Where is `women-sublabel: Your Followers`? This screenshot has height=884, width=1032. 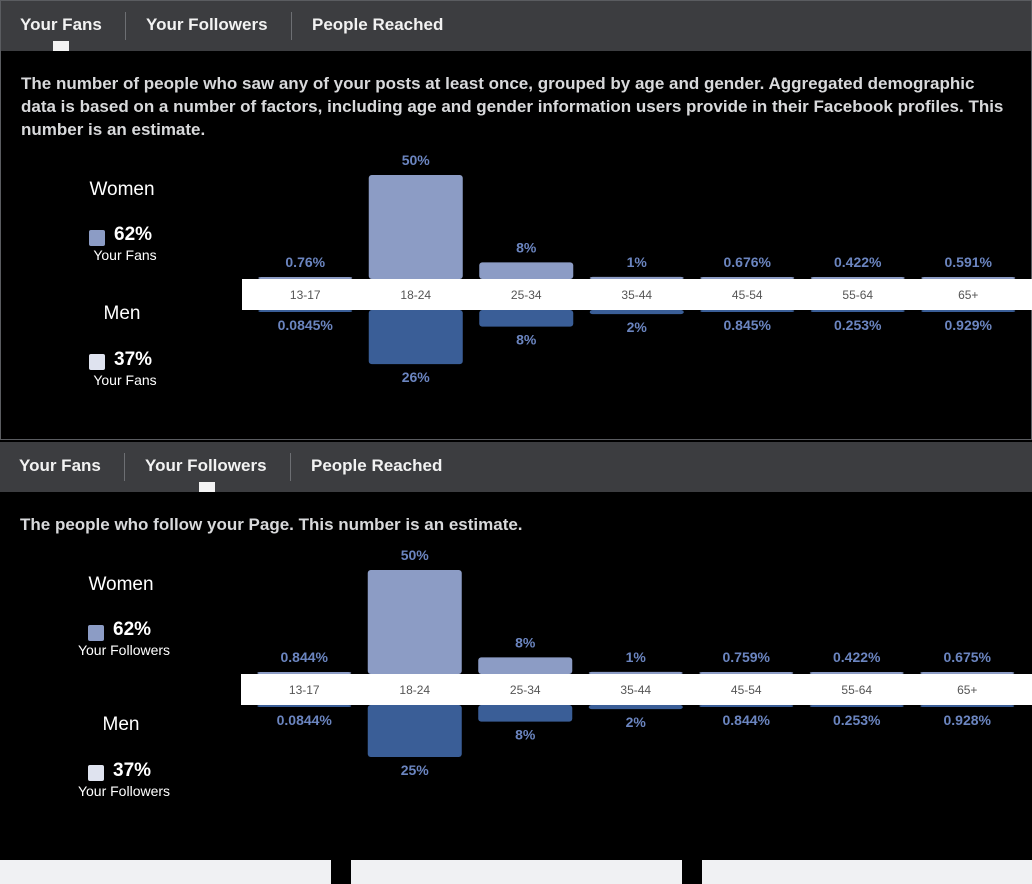
women-sublabel: Your Followers is located at coordinates (124, 650).